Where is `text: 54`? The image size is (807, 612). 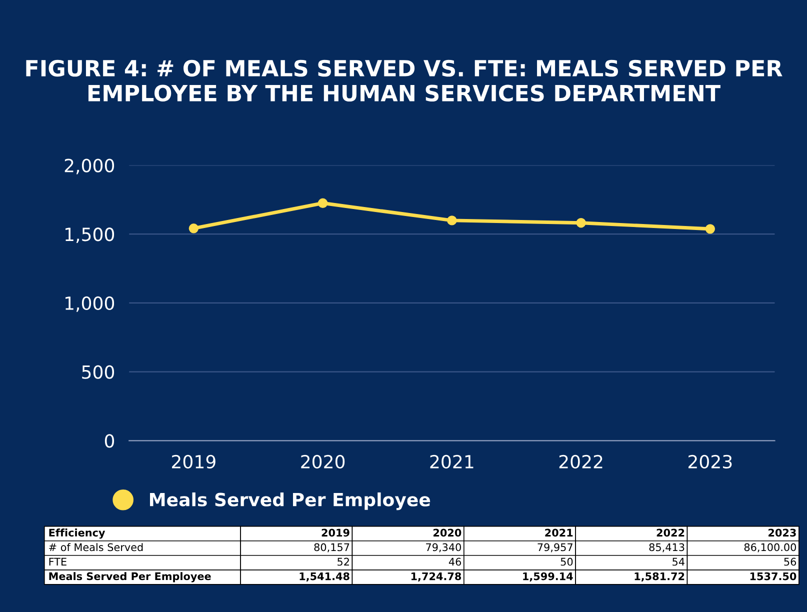 text: 54 is located at coordinates (678, 562).